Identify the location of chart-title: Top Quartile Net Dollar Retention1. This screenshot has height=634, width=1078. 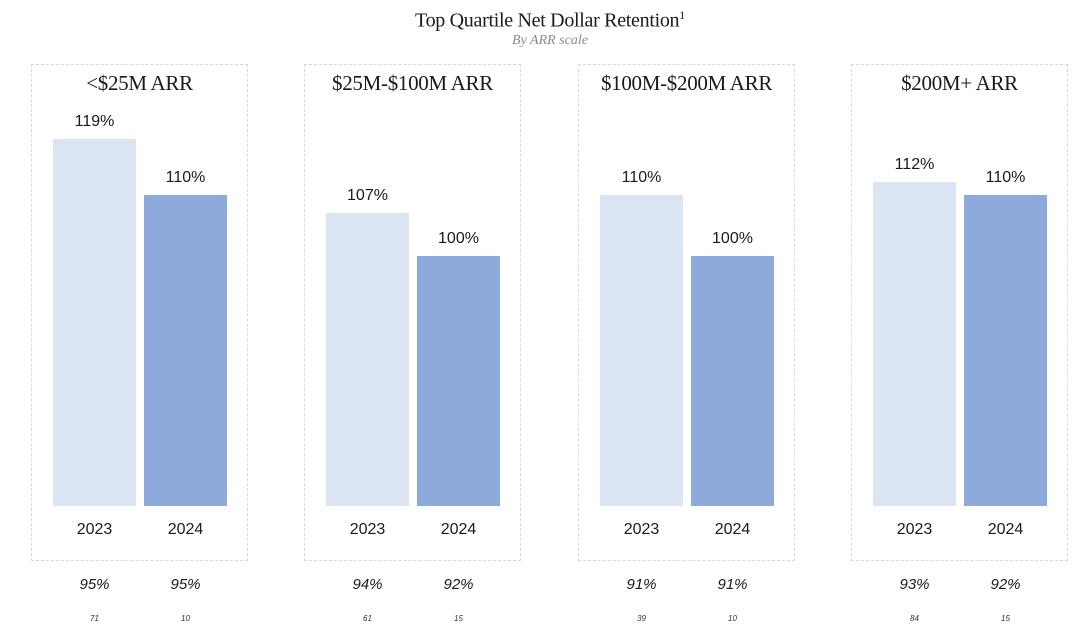
(550, 20).